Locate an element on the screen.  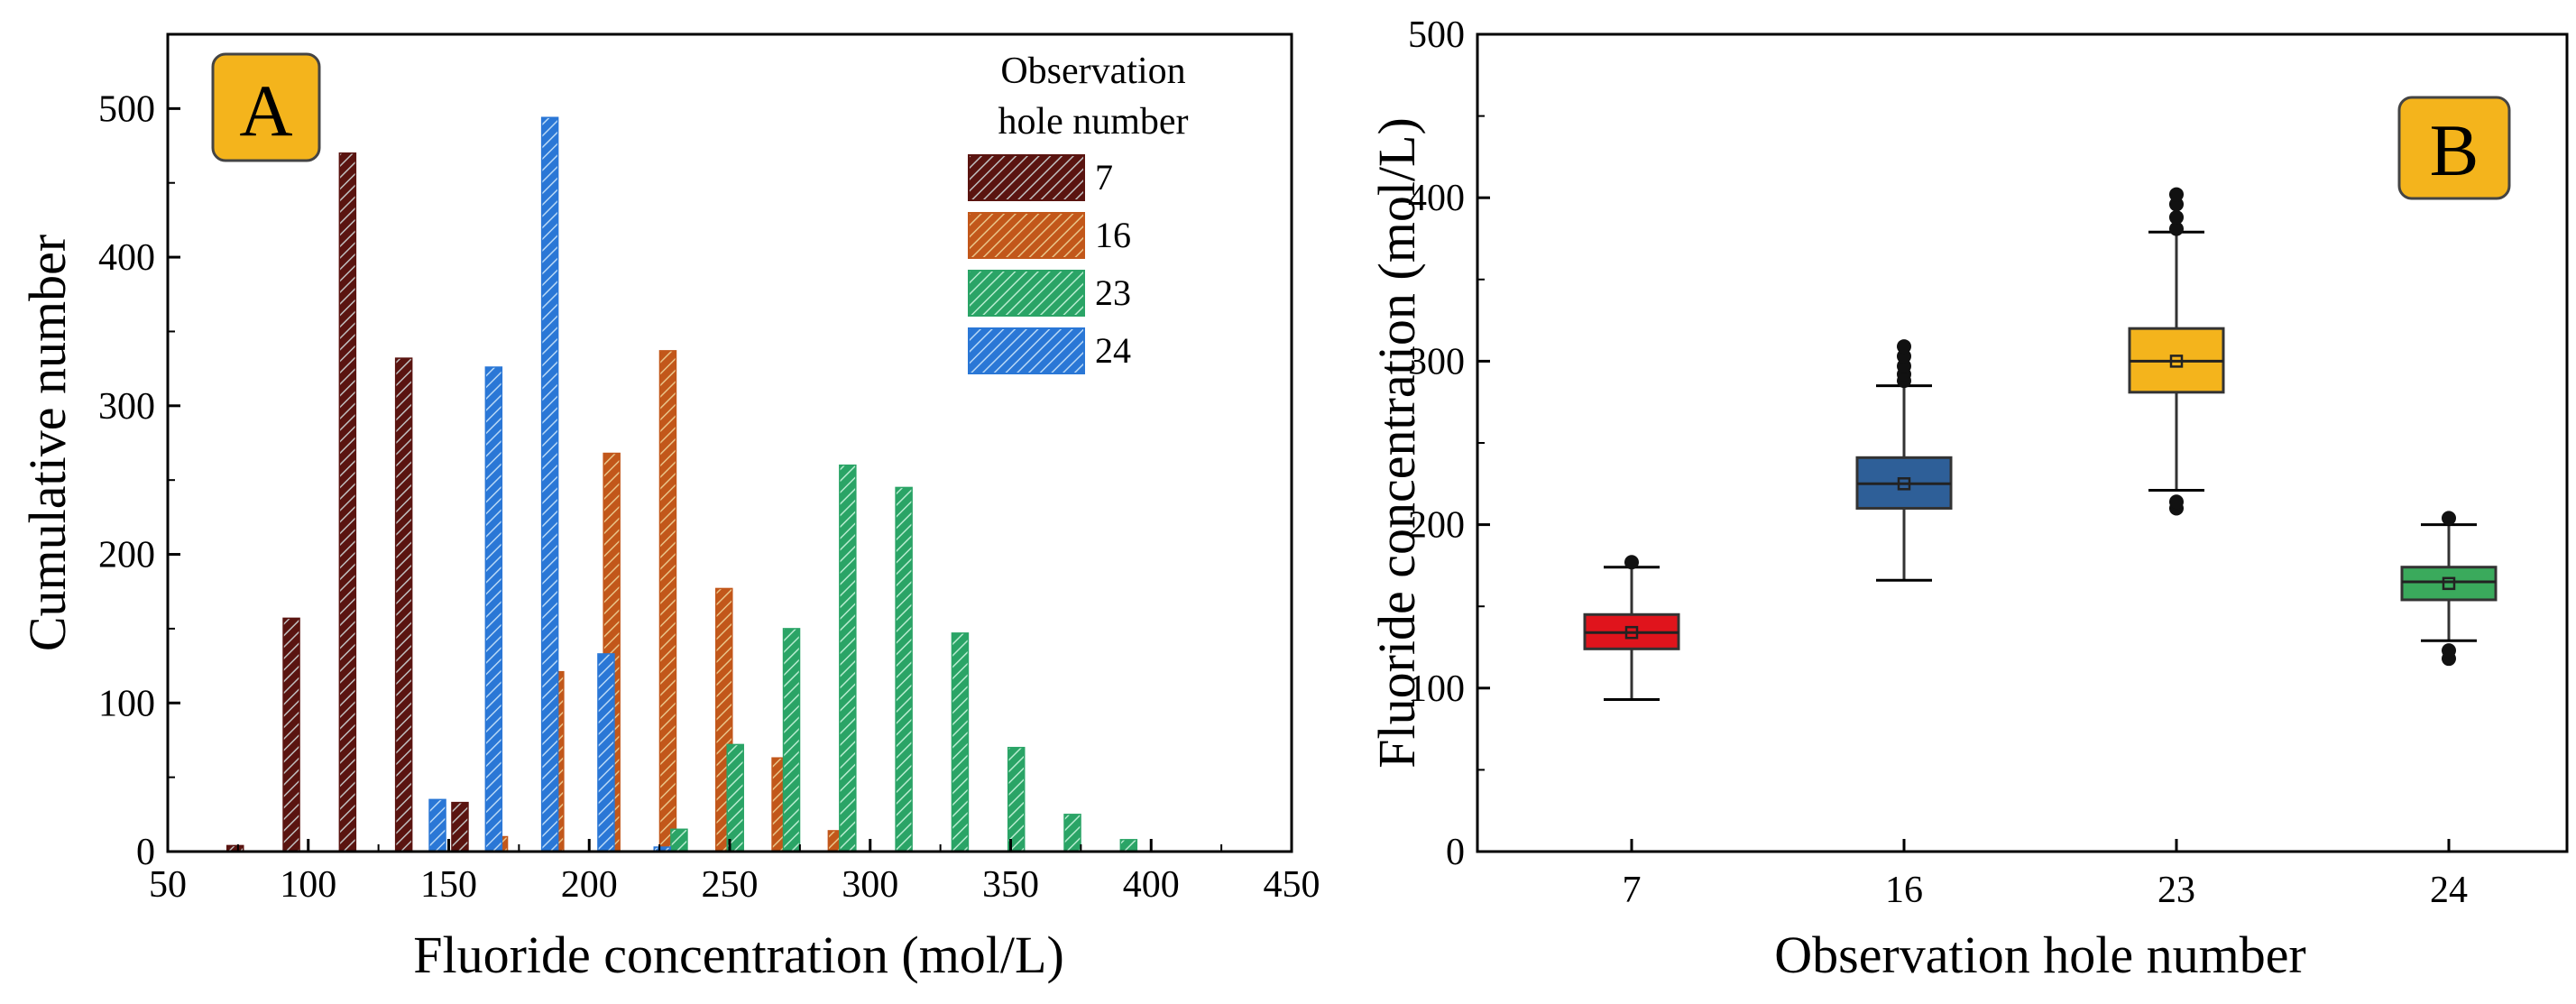
x-tick-label: 24 is located at coordinates (2449, 890).